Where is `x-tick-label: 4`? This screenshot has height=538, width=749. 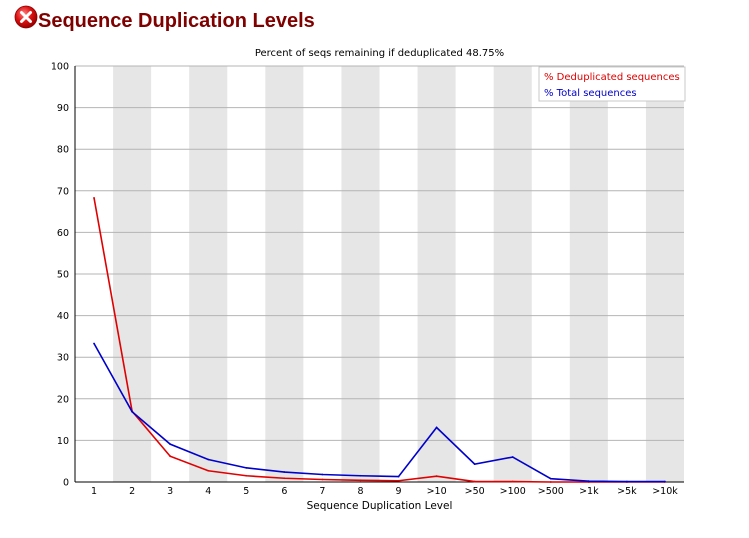 x-tick-label: 4 is located at coordinates (208, 491).